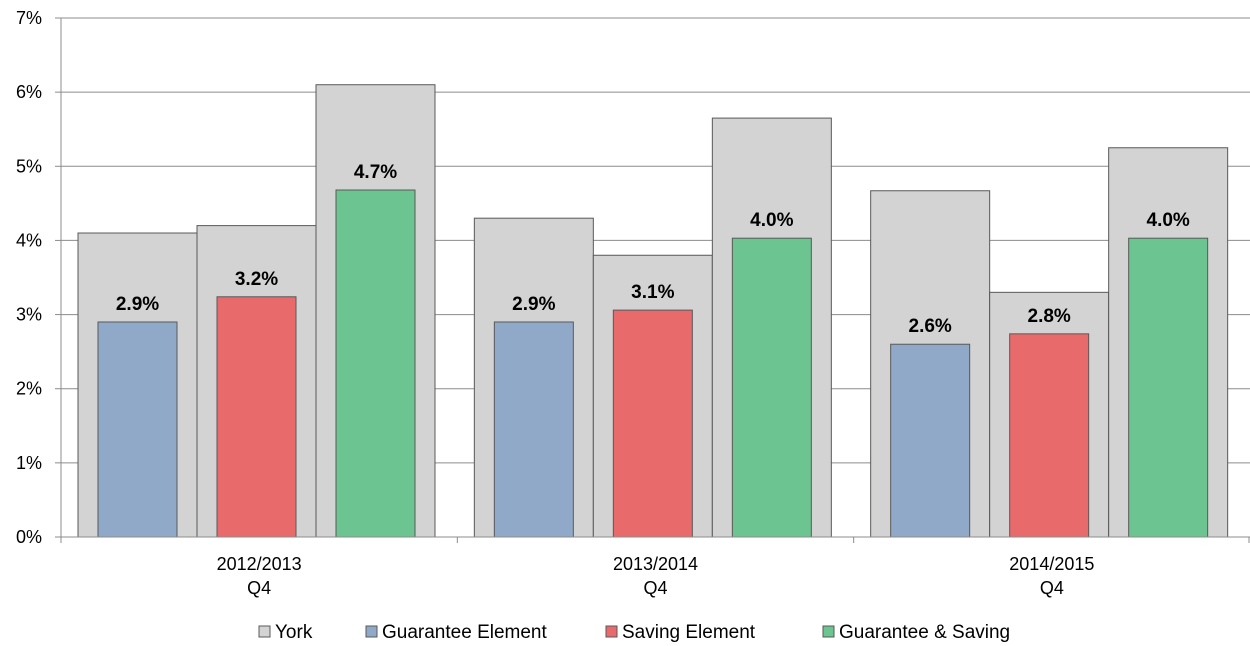  I want to click on legend-label: York, so click(294, 632).